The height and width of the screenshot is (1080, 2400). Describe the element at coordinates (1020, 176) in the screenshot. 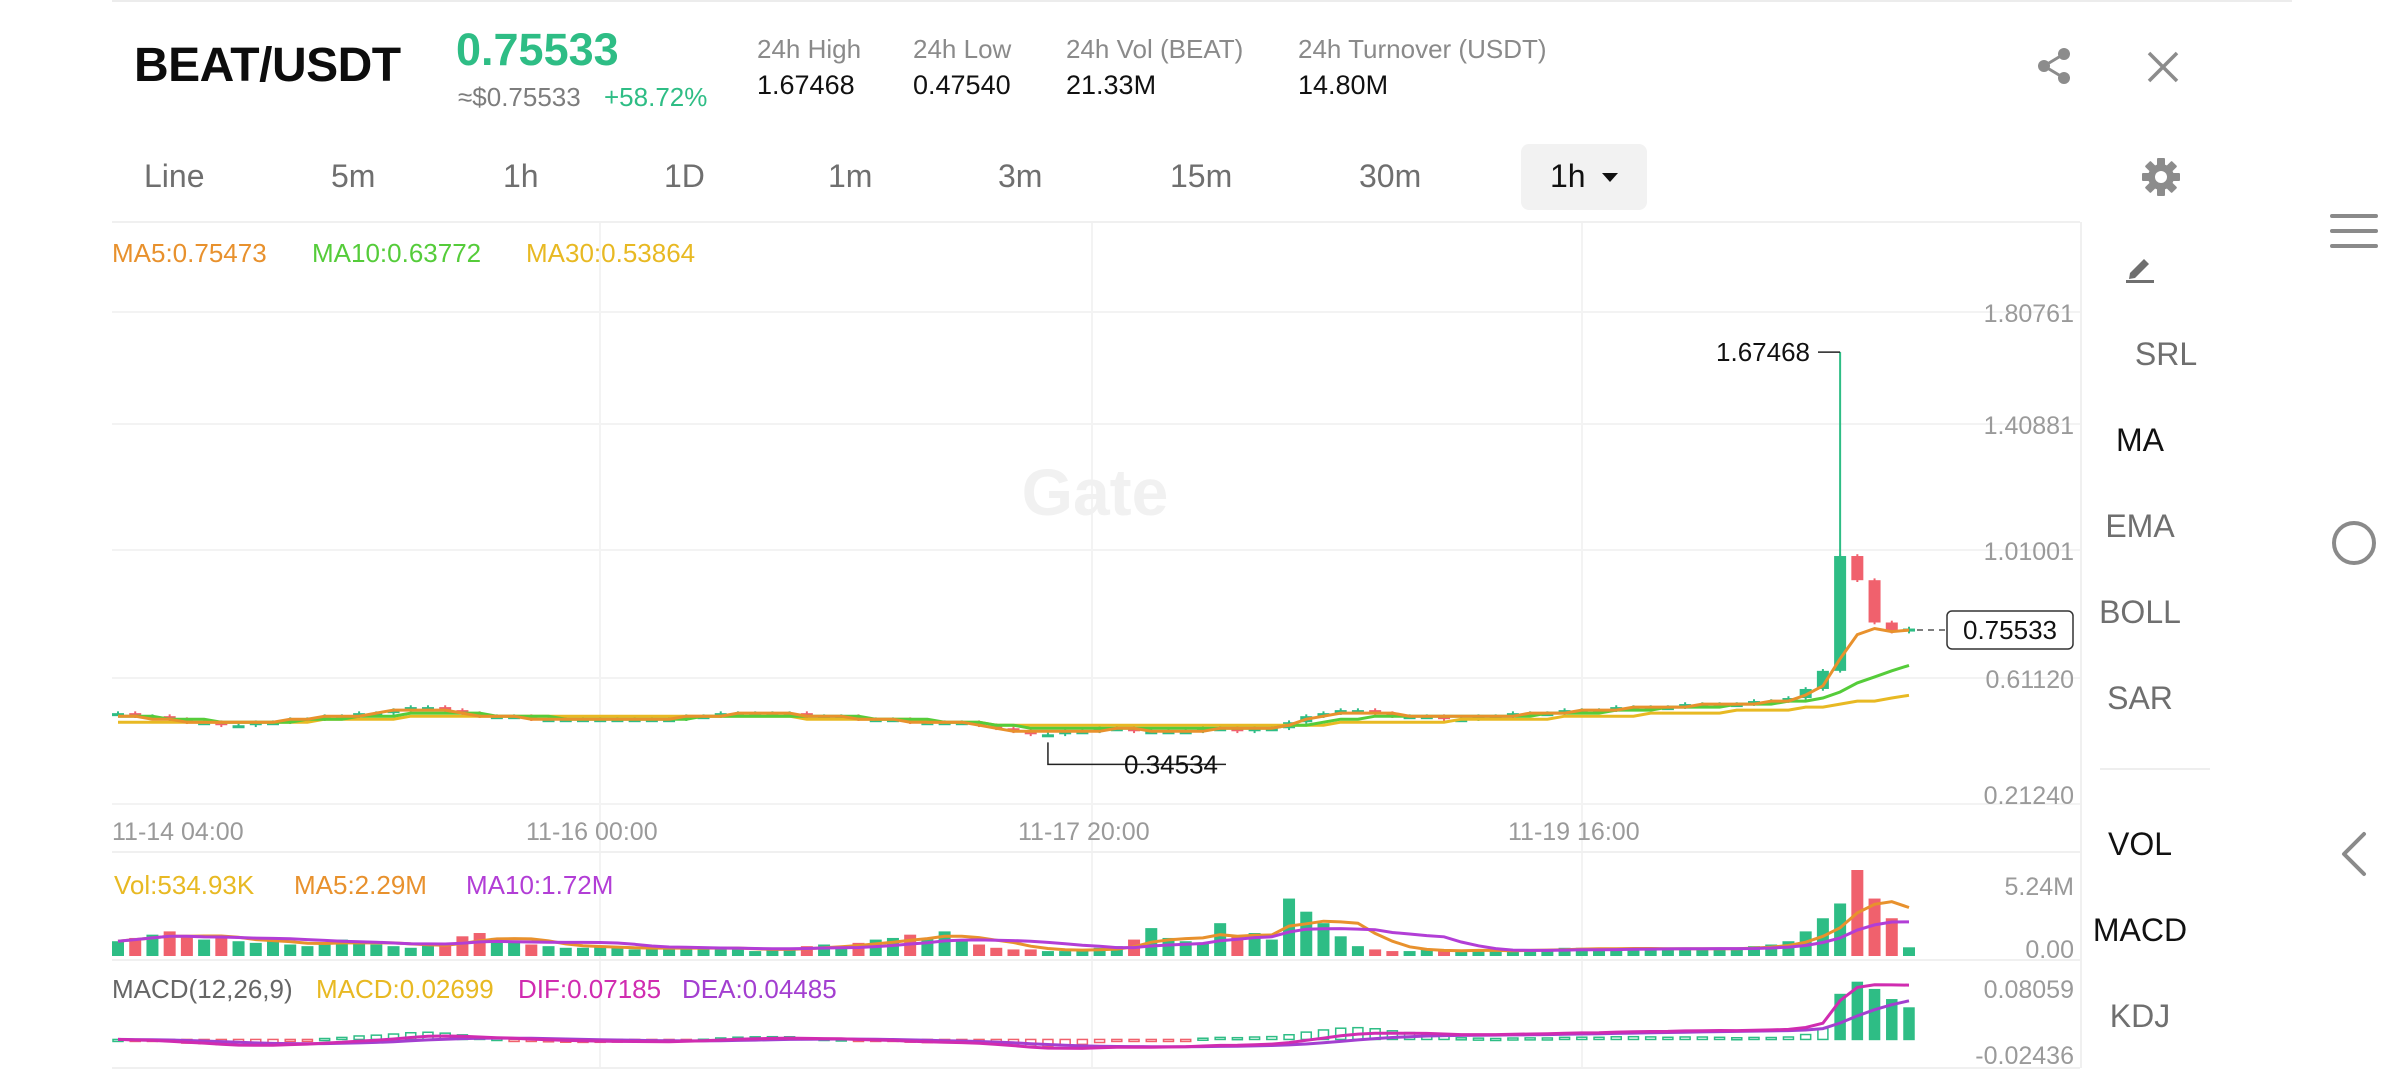

I see `tab-3m: 3m` at that location.